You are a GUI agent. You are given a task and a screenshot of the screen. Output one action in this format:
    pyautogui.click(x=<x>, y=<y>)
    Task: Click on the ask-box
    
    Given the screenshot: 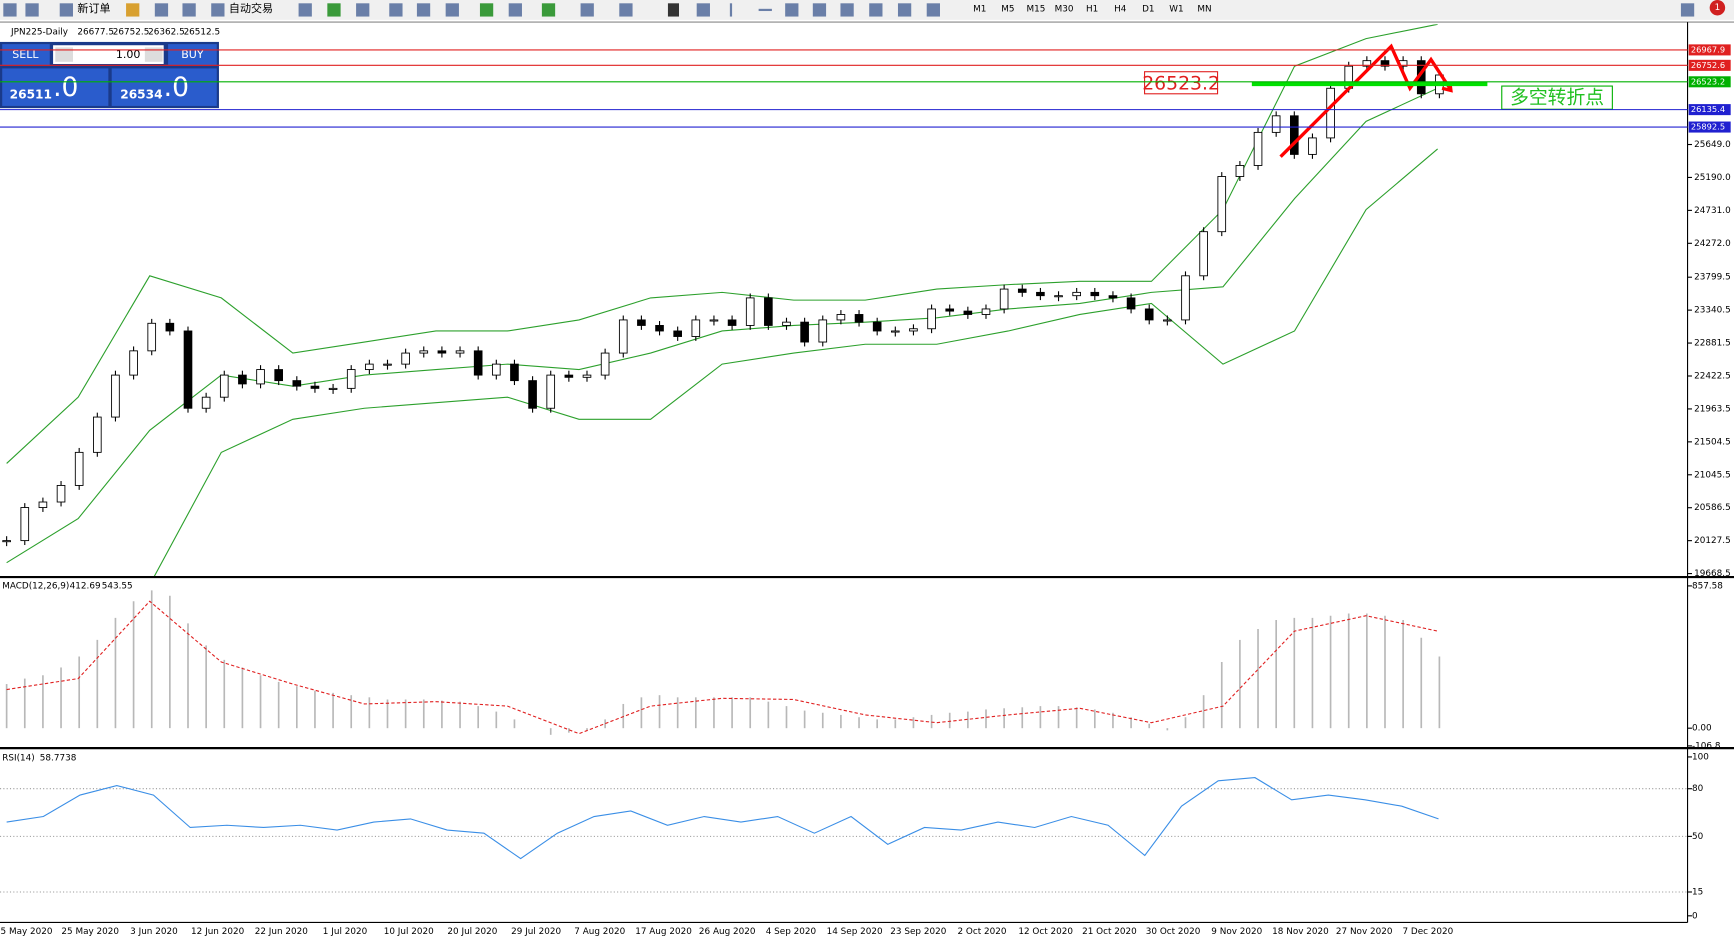 What is the action you would take?
    pyautogui.click(x=164, y=87)
    